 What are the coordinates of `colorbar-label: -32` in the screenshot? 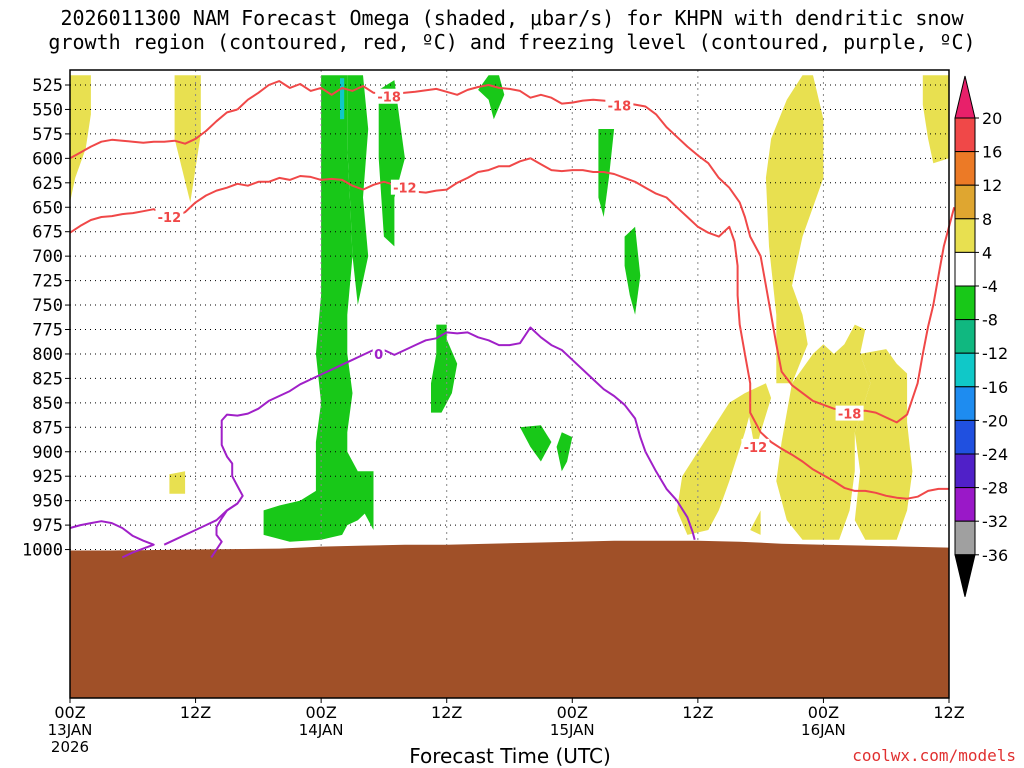 It's located at (995, 521).